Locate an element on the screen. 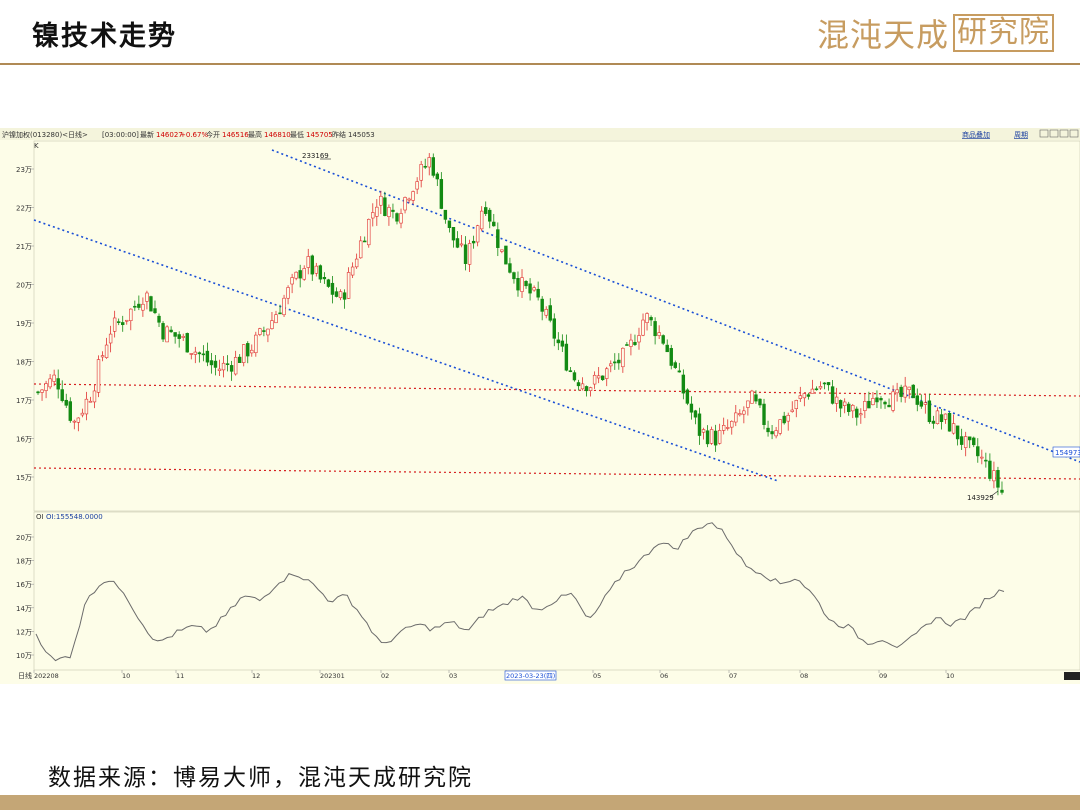 Image resolution: width=1080 pixels, height=810 pixels. period-button: 周期 is located at coordinates (1021, 135).